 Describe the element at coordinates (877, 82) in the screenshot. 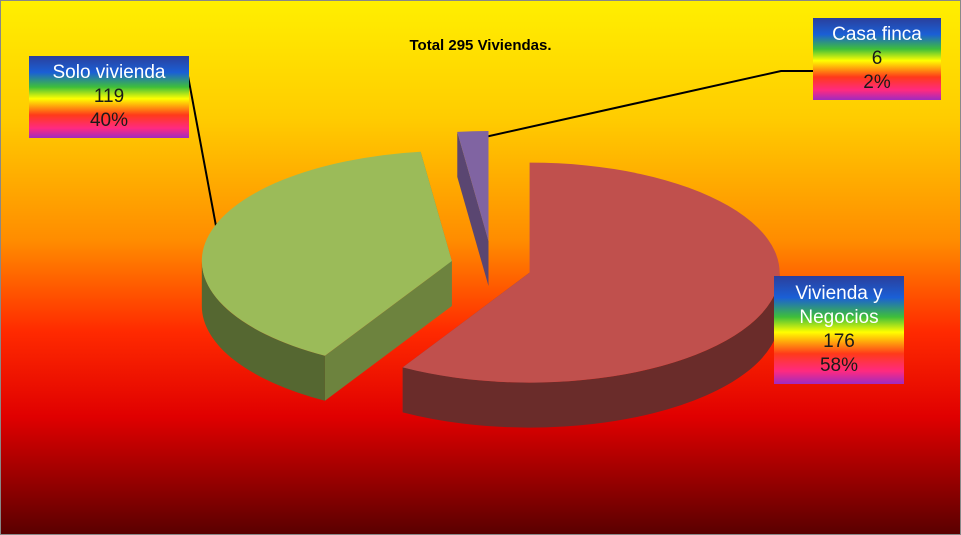

I see `label-percent: 2%` at that location.